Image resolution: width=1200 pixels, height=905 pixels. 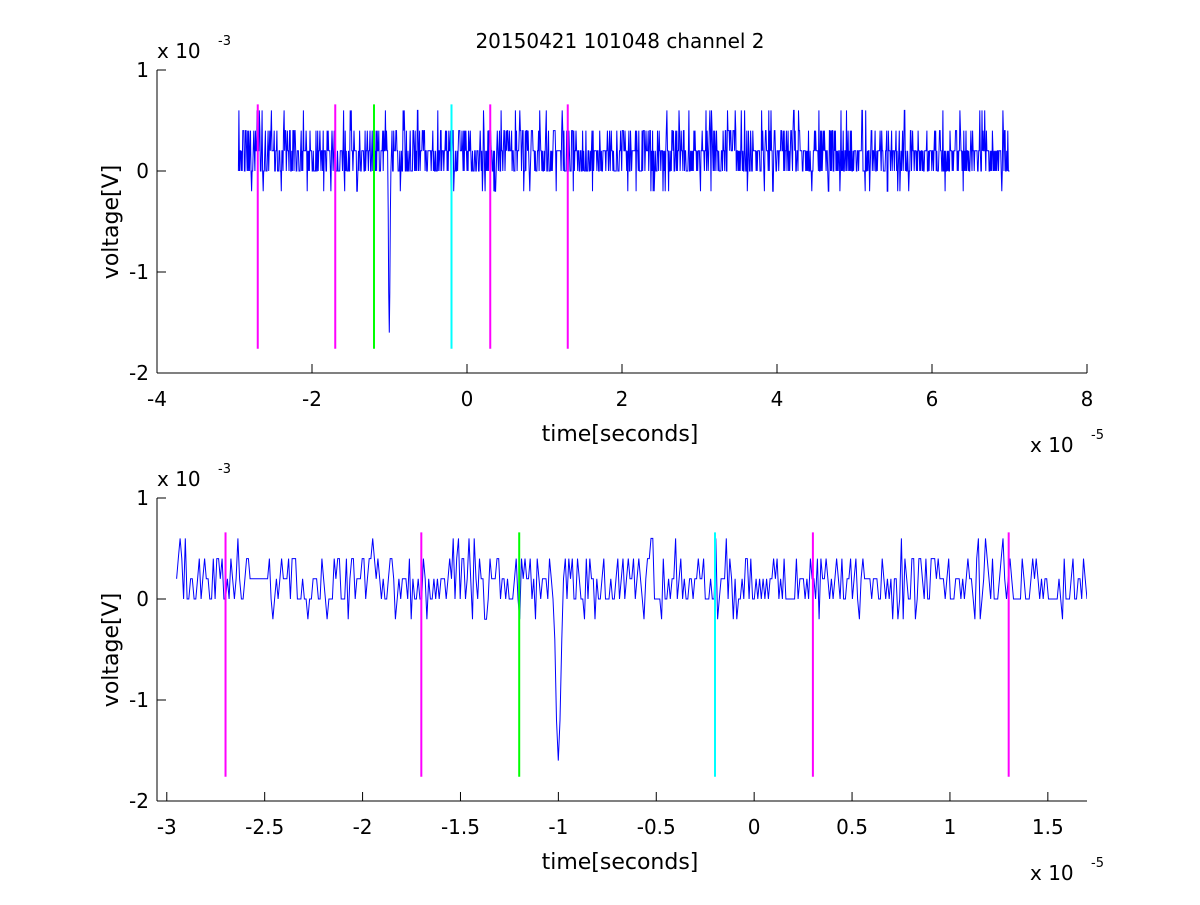 I want to click on x-tick-label-0: -3, so click(x=167, y=827).